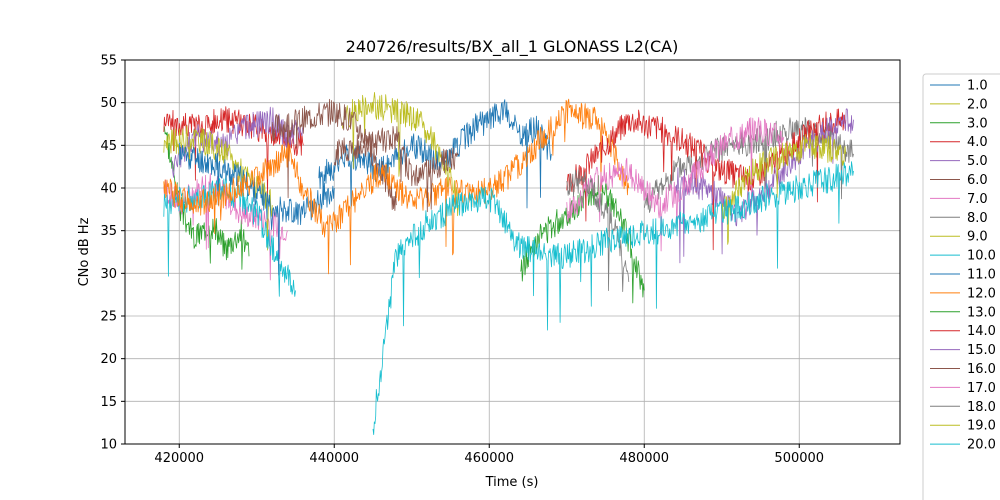 Image resolution: width=1000 pixels, height=500 pixels. I want to click on x-tick-label: 460000, so click(489, 458).